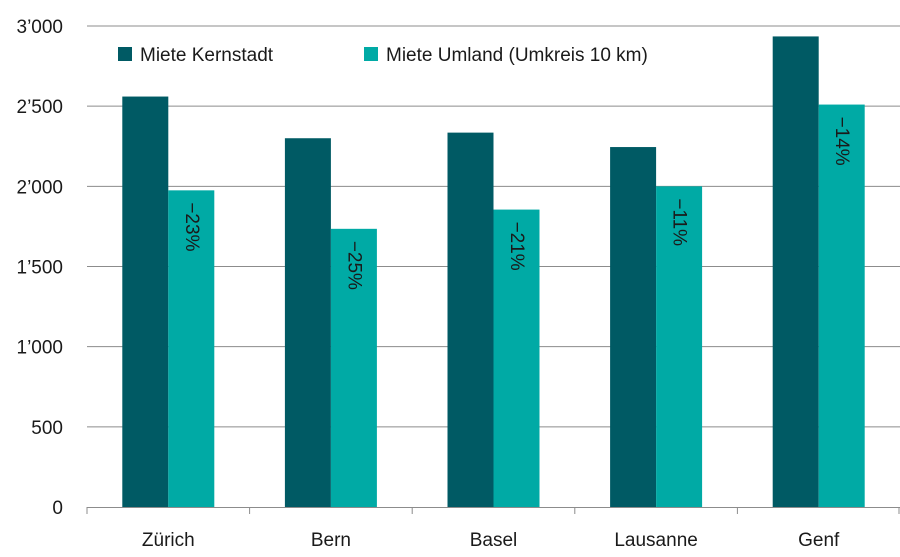 This screenshot has height=557, width=900. Describe the element at coordinates (40, 348) in the screenshot. I see `y-tick-label: 1’000` at that location.